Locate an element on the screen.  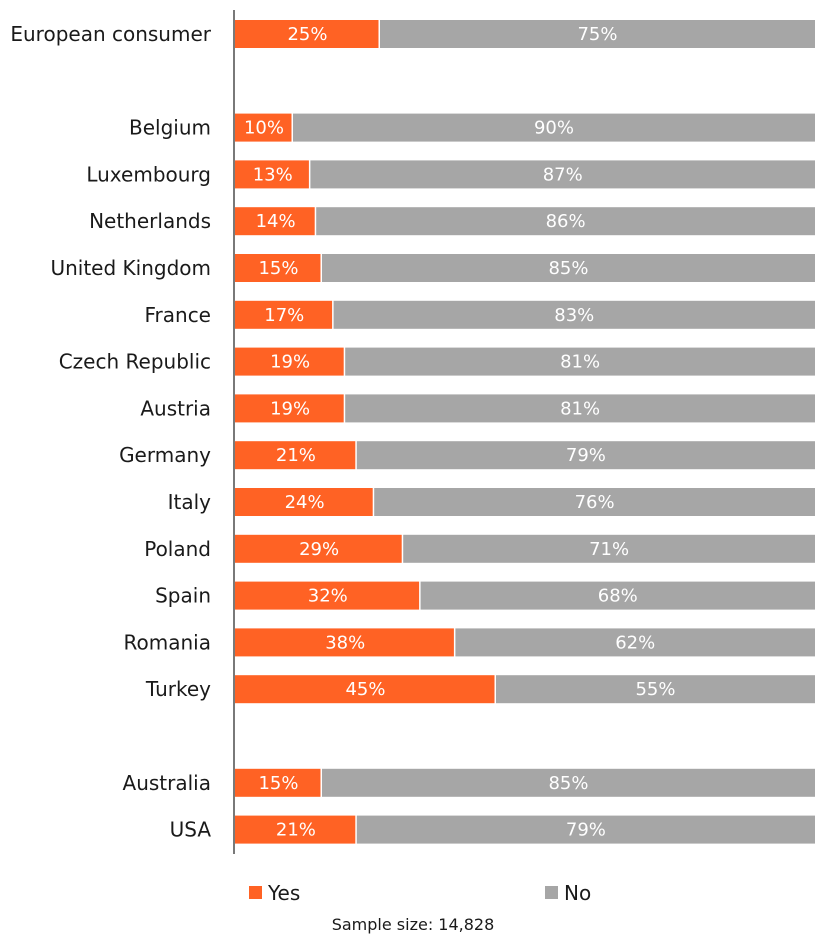
value-label-yes-belgium: 10% is located at coordinates (264, 128).